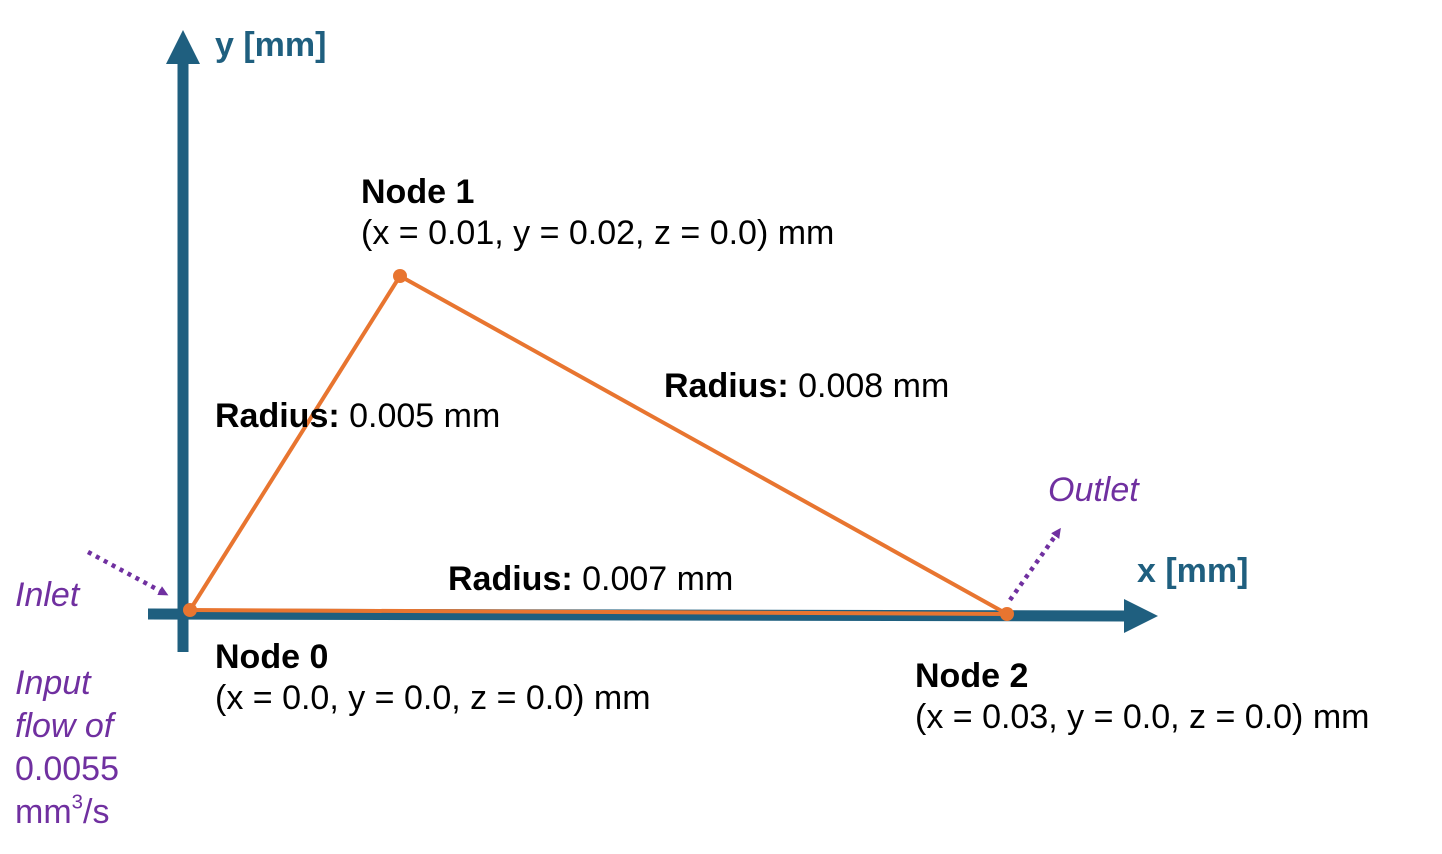  What do you see at coordinates (271, 45) in the screenshot?
I see `y-axis-label: y [mm]` at bounding box center [271, 45].